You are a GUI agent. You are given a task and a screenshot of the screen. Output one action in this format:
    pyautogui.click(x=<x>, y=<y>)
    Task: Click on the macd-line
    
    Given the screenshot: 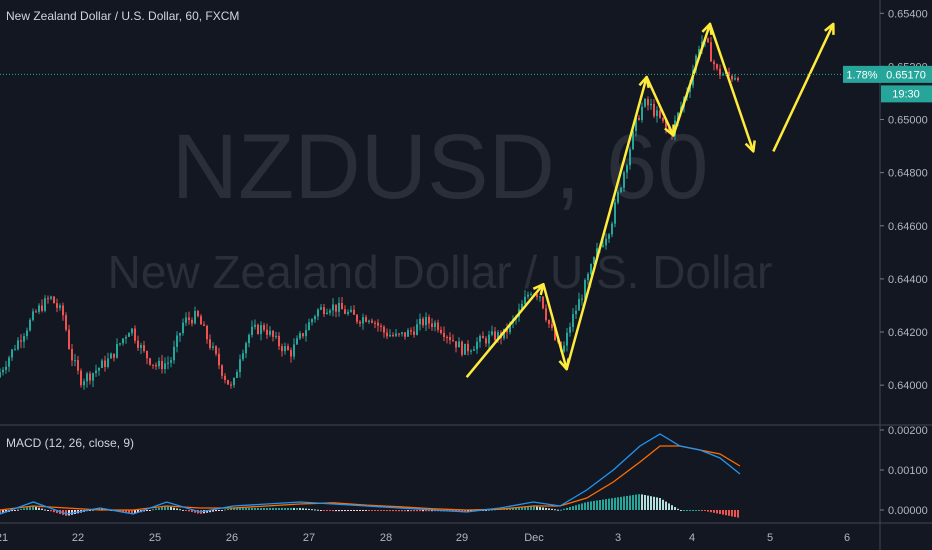 What is the action you would take?
    pyautogui.click(x=370, y=474)
    